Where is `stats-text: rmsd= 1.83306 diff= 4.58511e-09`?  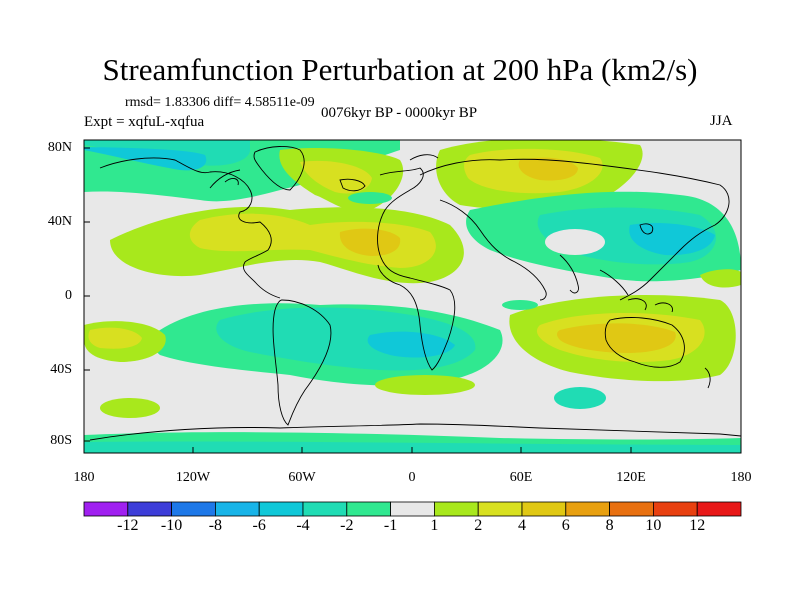 stats-text: rmsd= 1.83306 diff= 4.58511e-09 is located at coordinates (220, 102).